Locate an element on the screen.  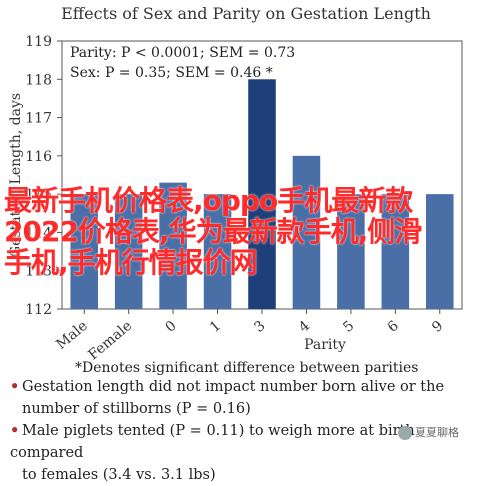
annotation-1: Parity: P < 0.0001; SEM = 0.73 is located at coordinates (182, 53).